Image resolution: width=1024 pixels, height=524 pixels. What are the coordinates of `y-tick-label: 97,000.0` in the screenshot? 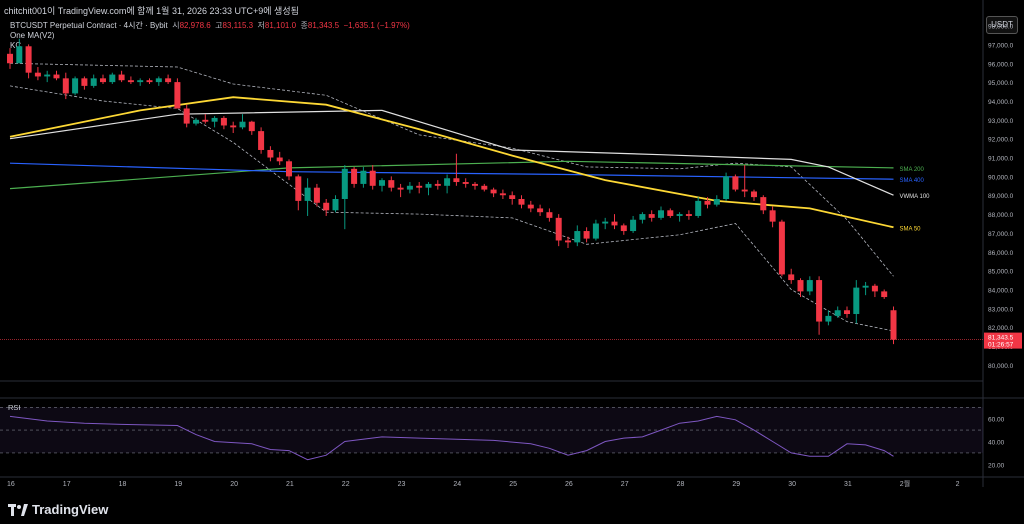 It's located at (1001, 45).